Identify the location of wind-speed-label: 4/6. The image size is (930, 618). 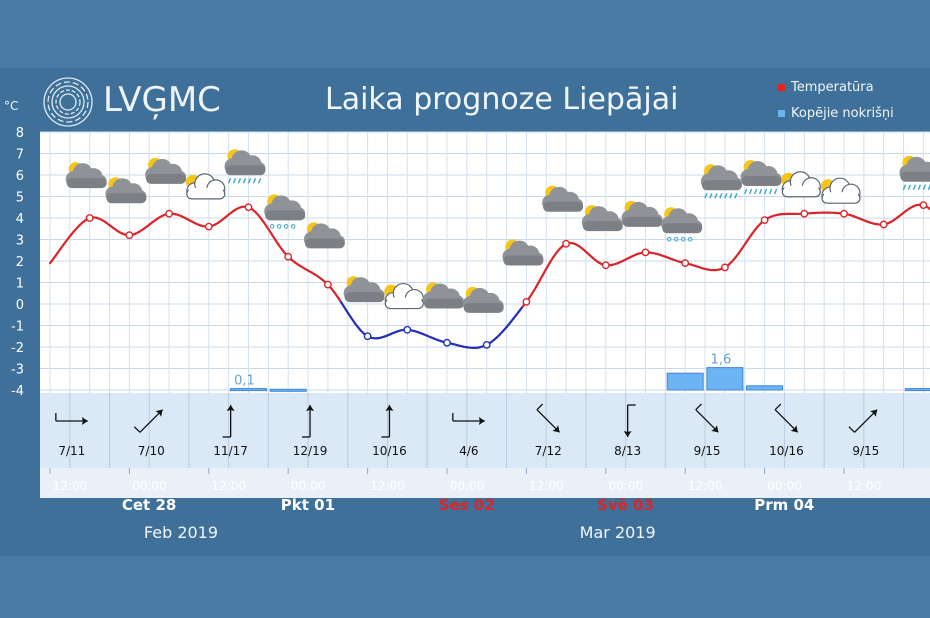
(468, 451).